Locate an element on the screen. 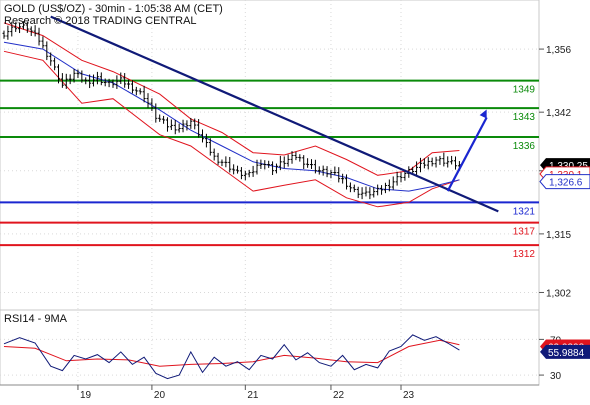 The image size is (590, 405). level-label-1317: 1317 is located at coordinates (524, 232).